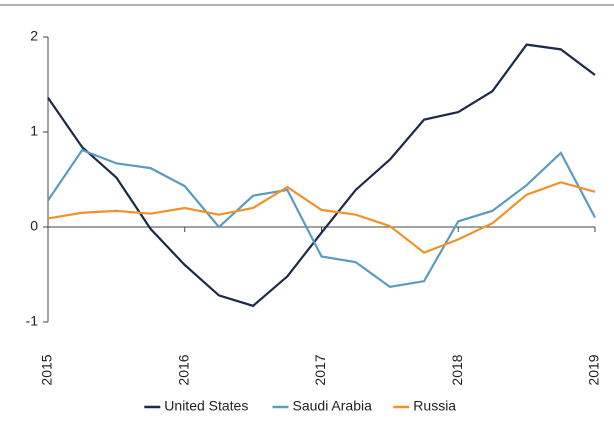  Describe the element at coordinates (183, 369) in the screenshot. I see `x-tick-label: 2016` at that location.